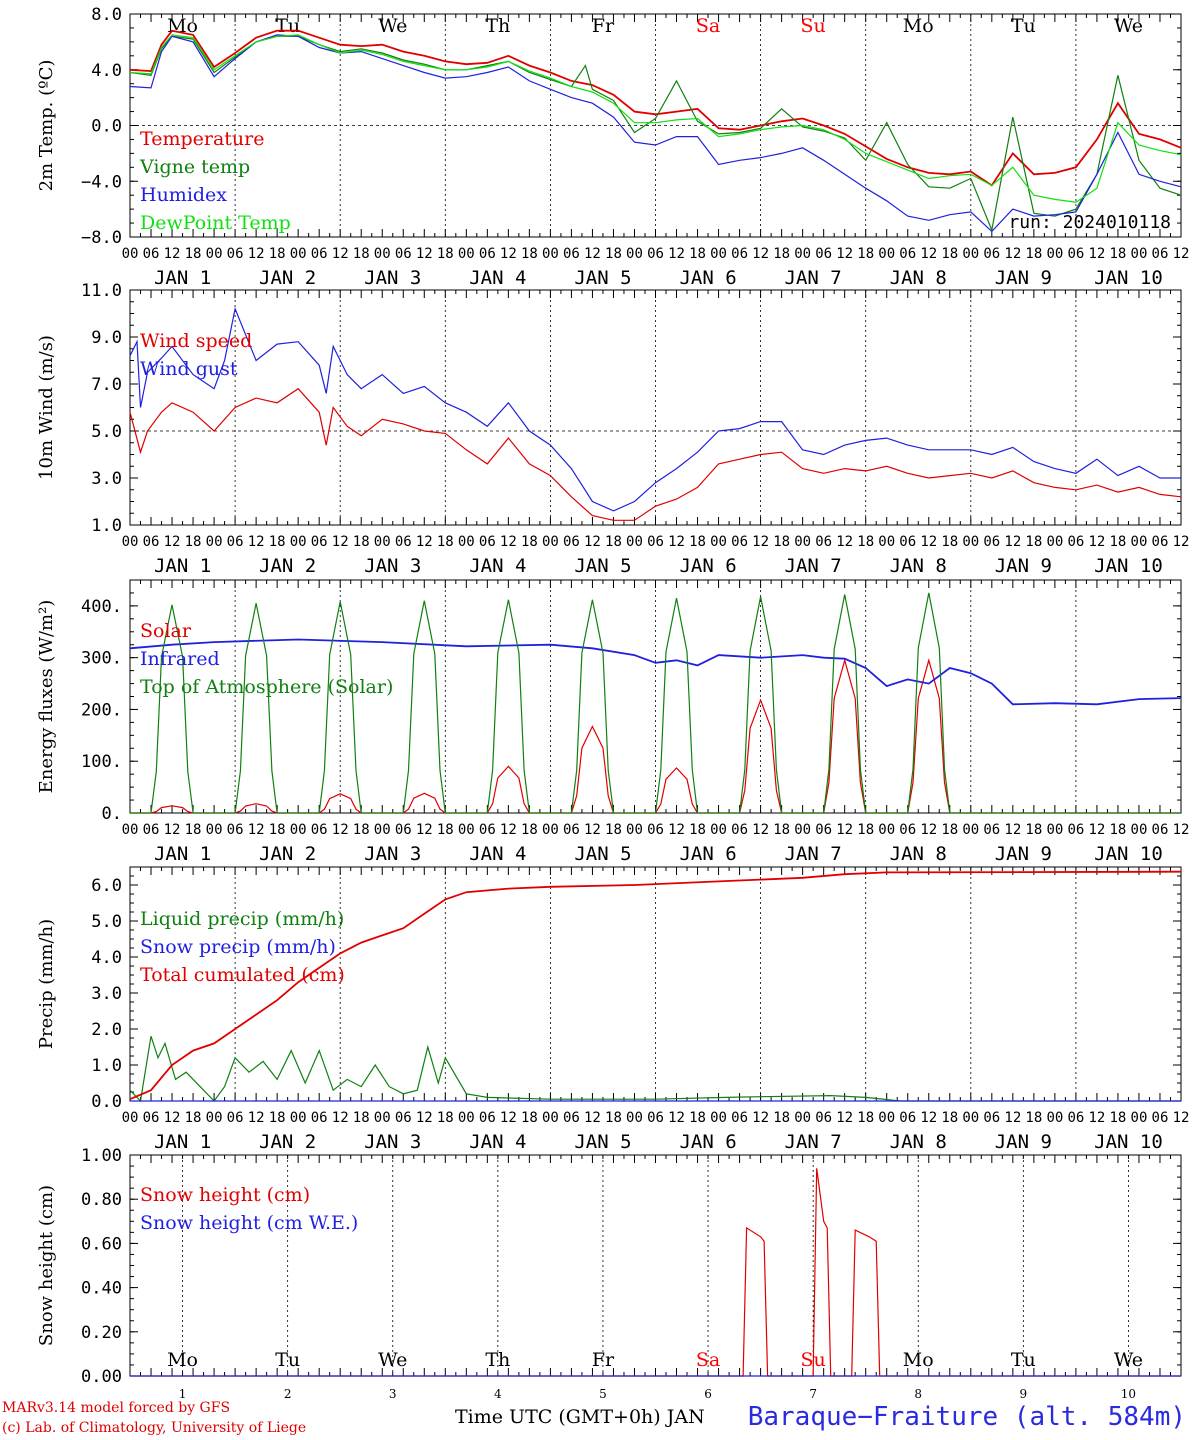  What do you see at coordinates (101, 710) in the screenshot?
I see `y-tick-label: 200.` at bounding box center [101, 710].